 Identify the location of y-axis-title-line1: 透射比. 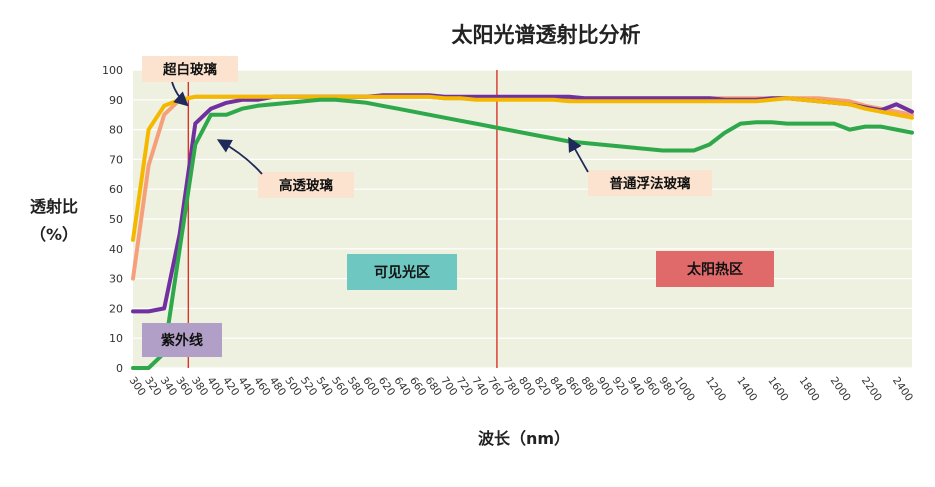
(54, 206).